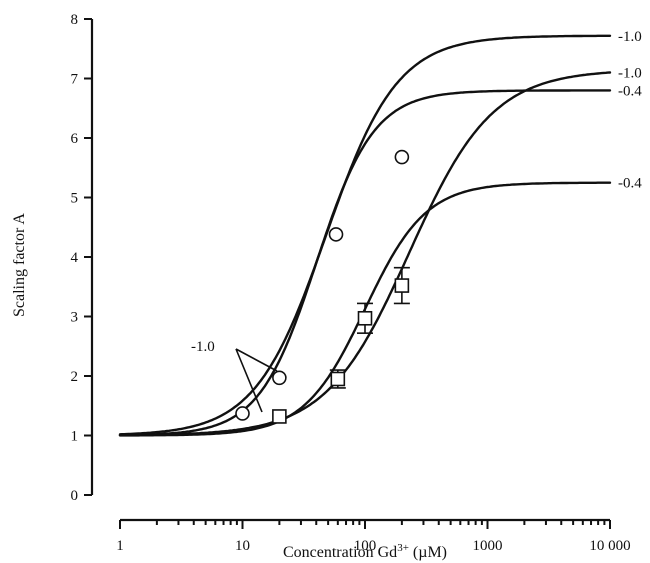 The width and height of the screenshot is (650, 563). What do you see at coordinates (234, 376) in the screenshot?
I see `annotation: -1.0` at bounding box center [234, 376].